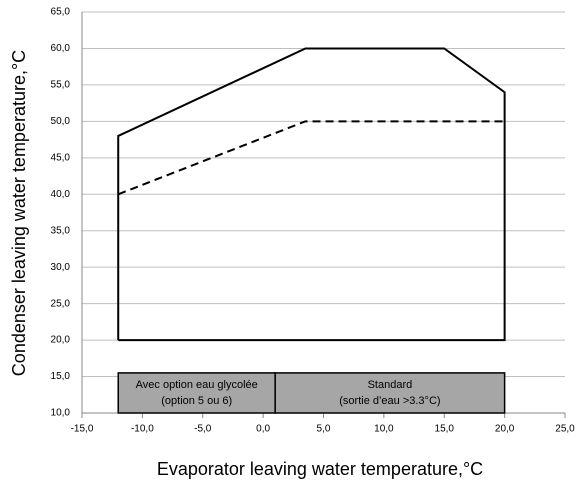 The width and height of the screenshot is (581, 485). What do you see at coordinates (61, 12) in the screenshot?
I see `y-tick-label: 65,0` at bounding box center [61, 12].